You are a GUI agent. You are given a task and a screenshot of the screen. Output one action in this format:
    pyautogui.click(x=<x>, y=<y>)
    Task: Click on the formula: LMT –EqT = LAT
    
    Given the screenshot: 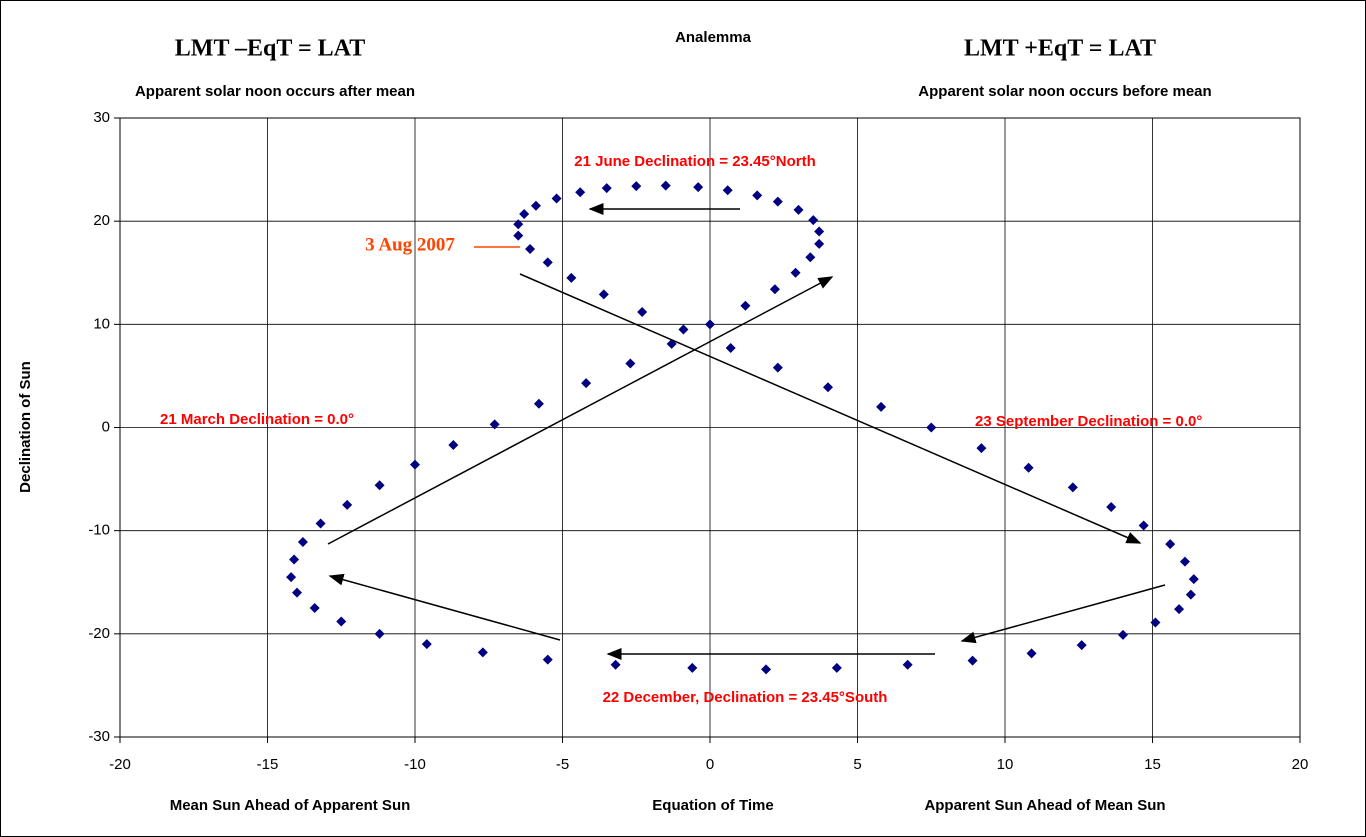 What is the action you would take?
    pyautogui.click(x=270, y=49)
    